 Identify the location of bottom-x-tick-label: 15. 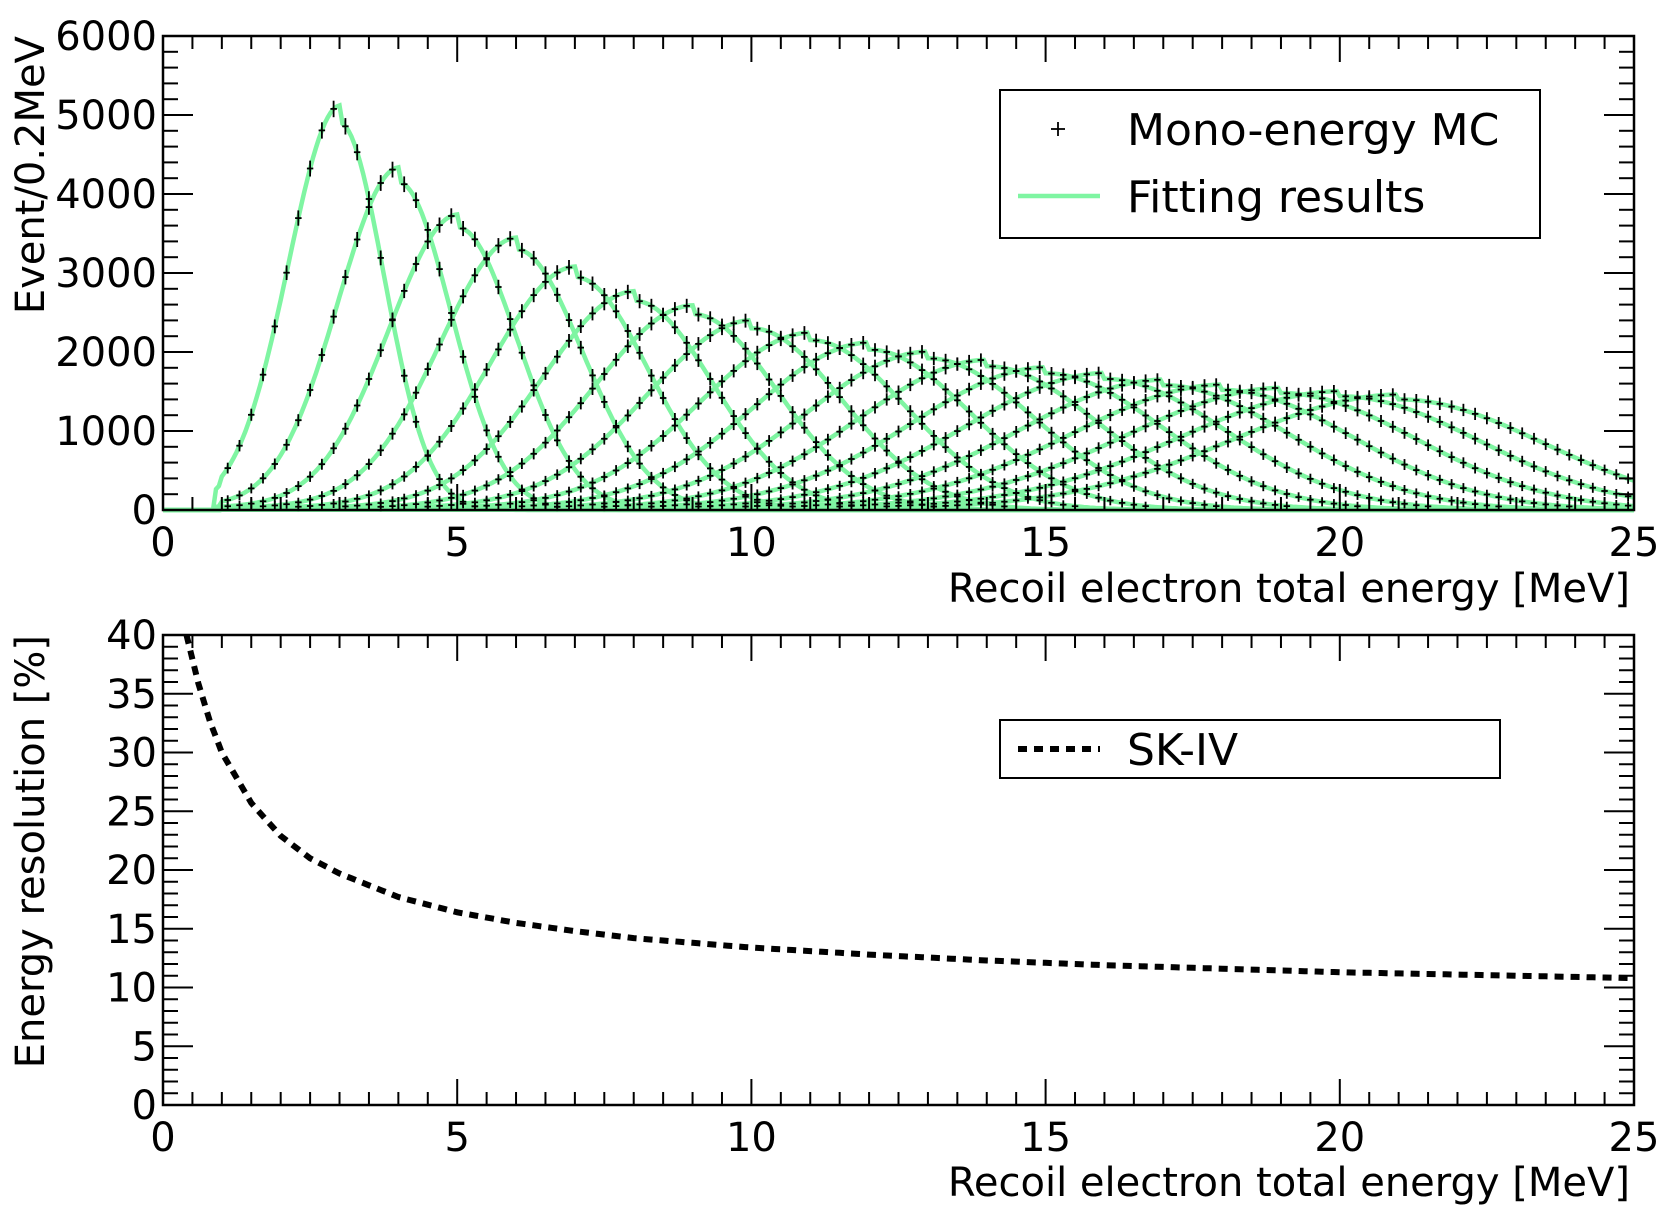
(1045, 1138).